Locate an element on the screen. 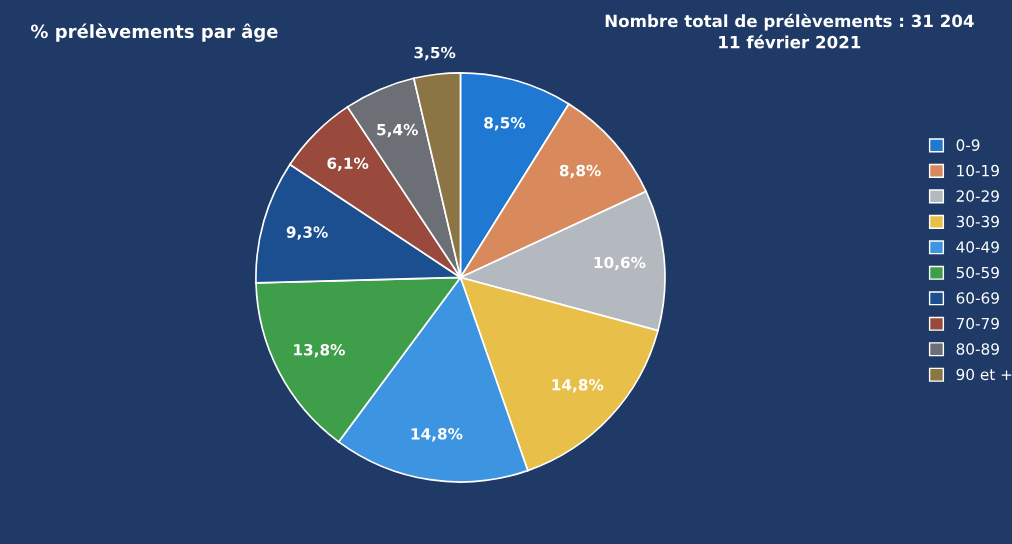 The image size is (1012, 544). chart-title: % prélèvements par âge is located at coordinates (154, 32).